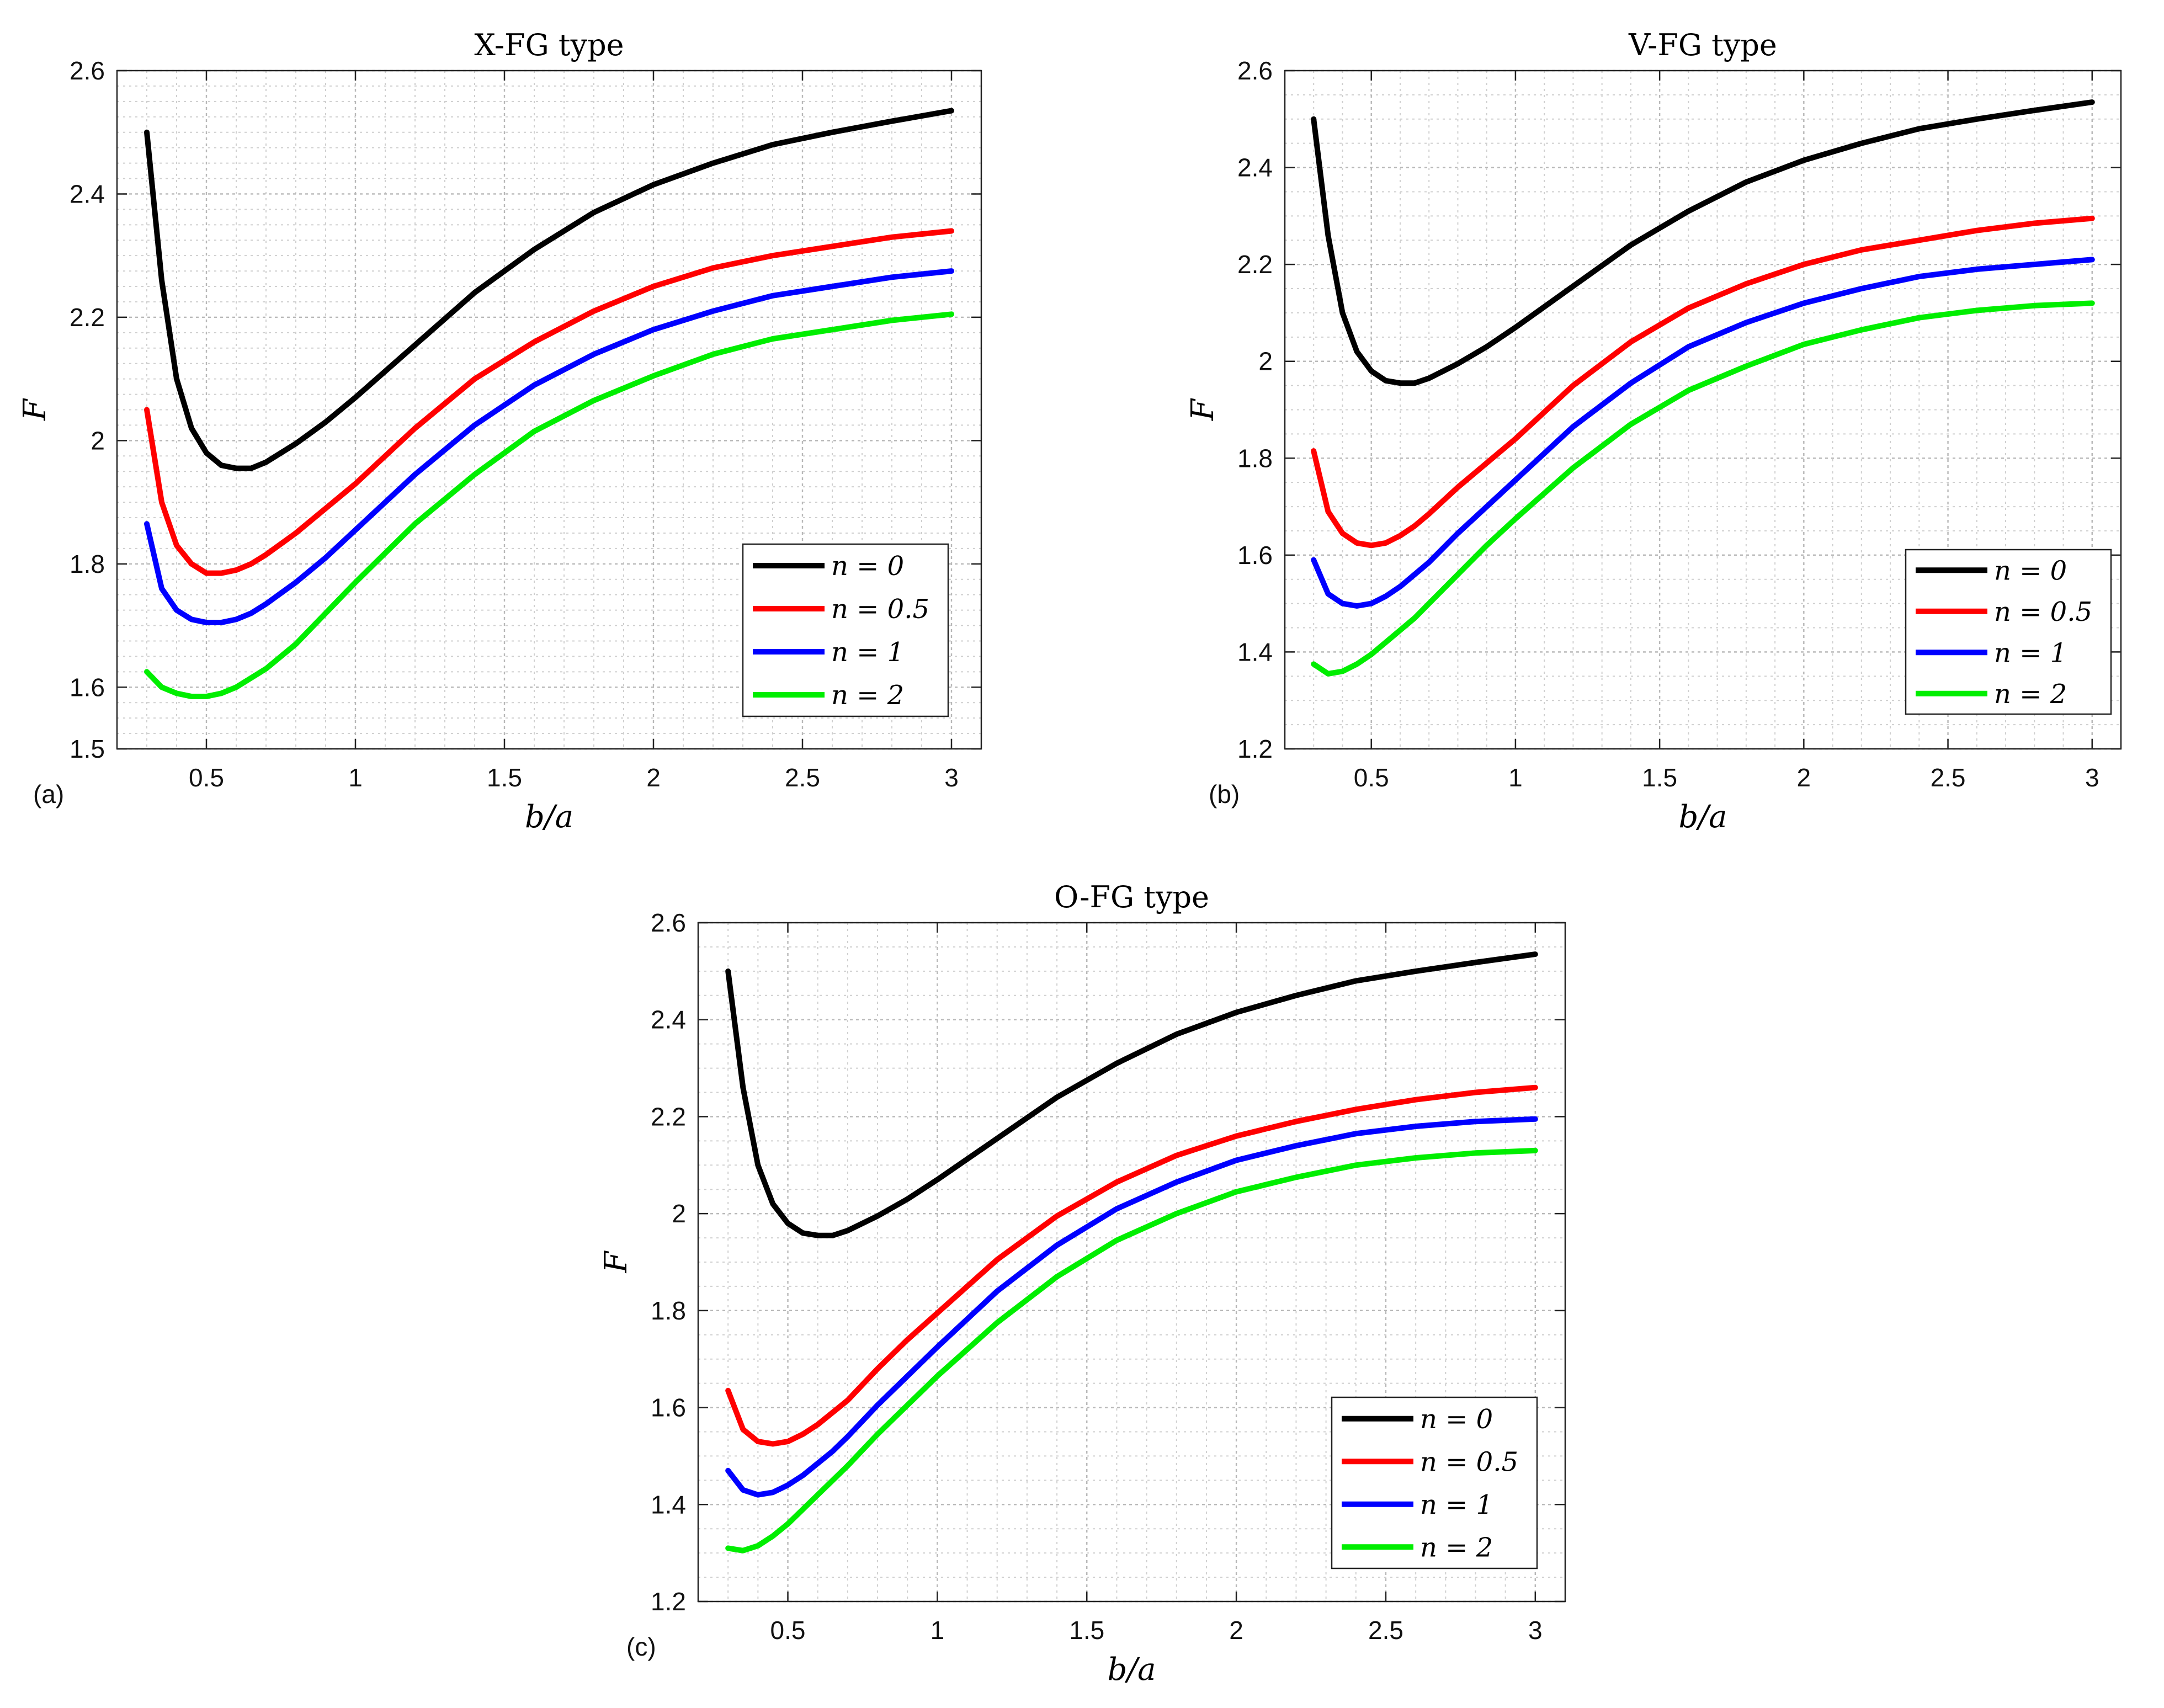  Describe the element at coordinates (1224, 794) in the screenshot. I see `panel-label: (b)` at that location.